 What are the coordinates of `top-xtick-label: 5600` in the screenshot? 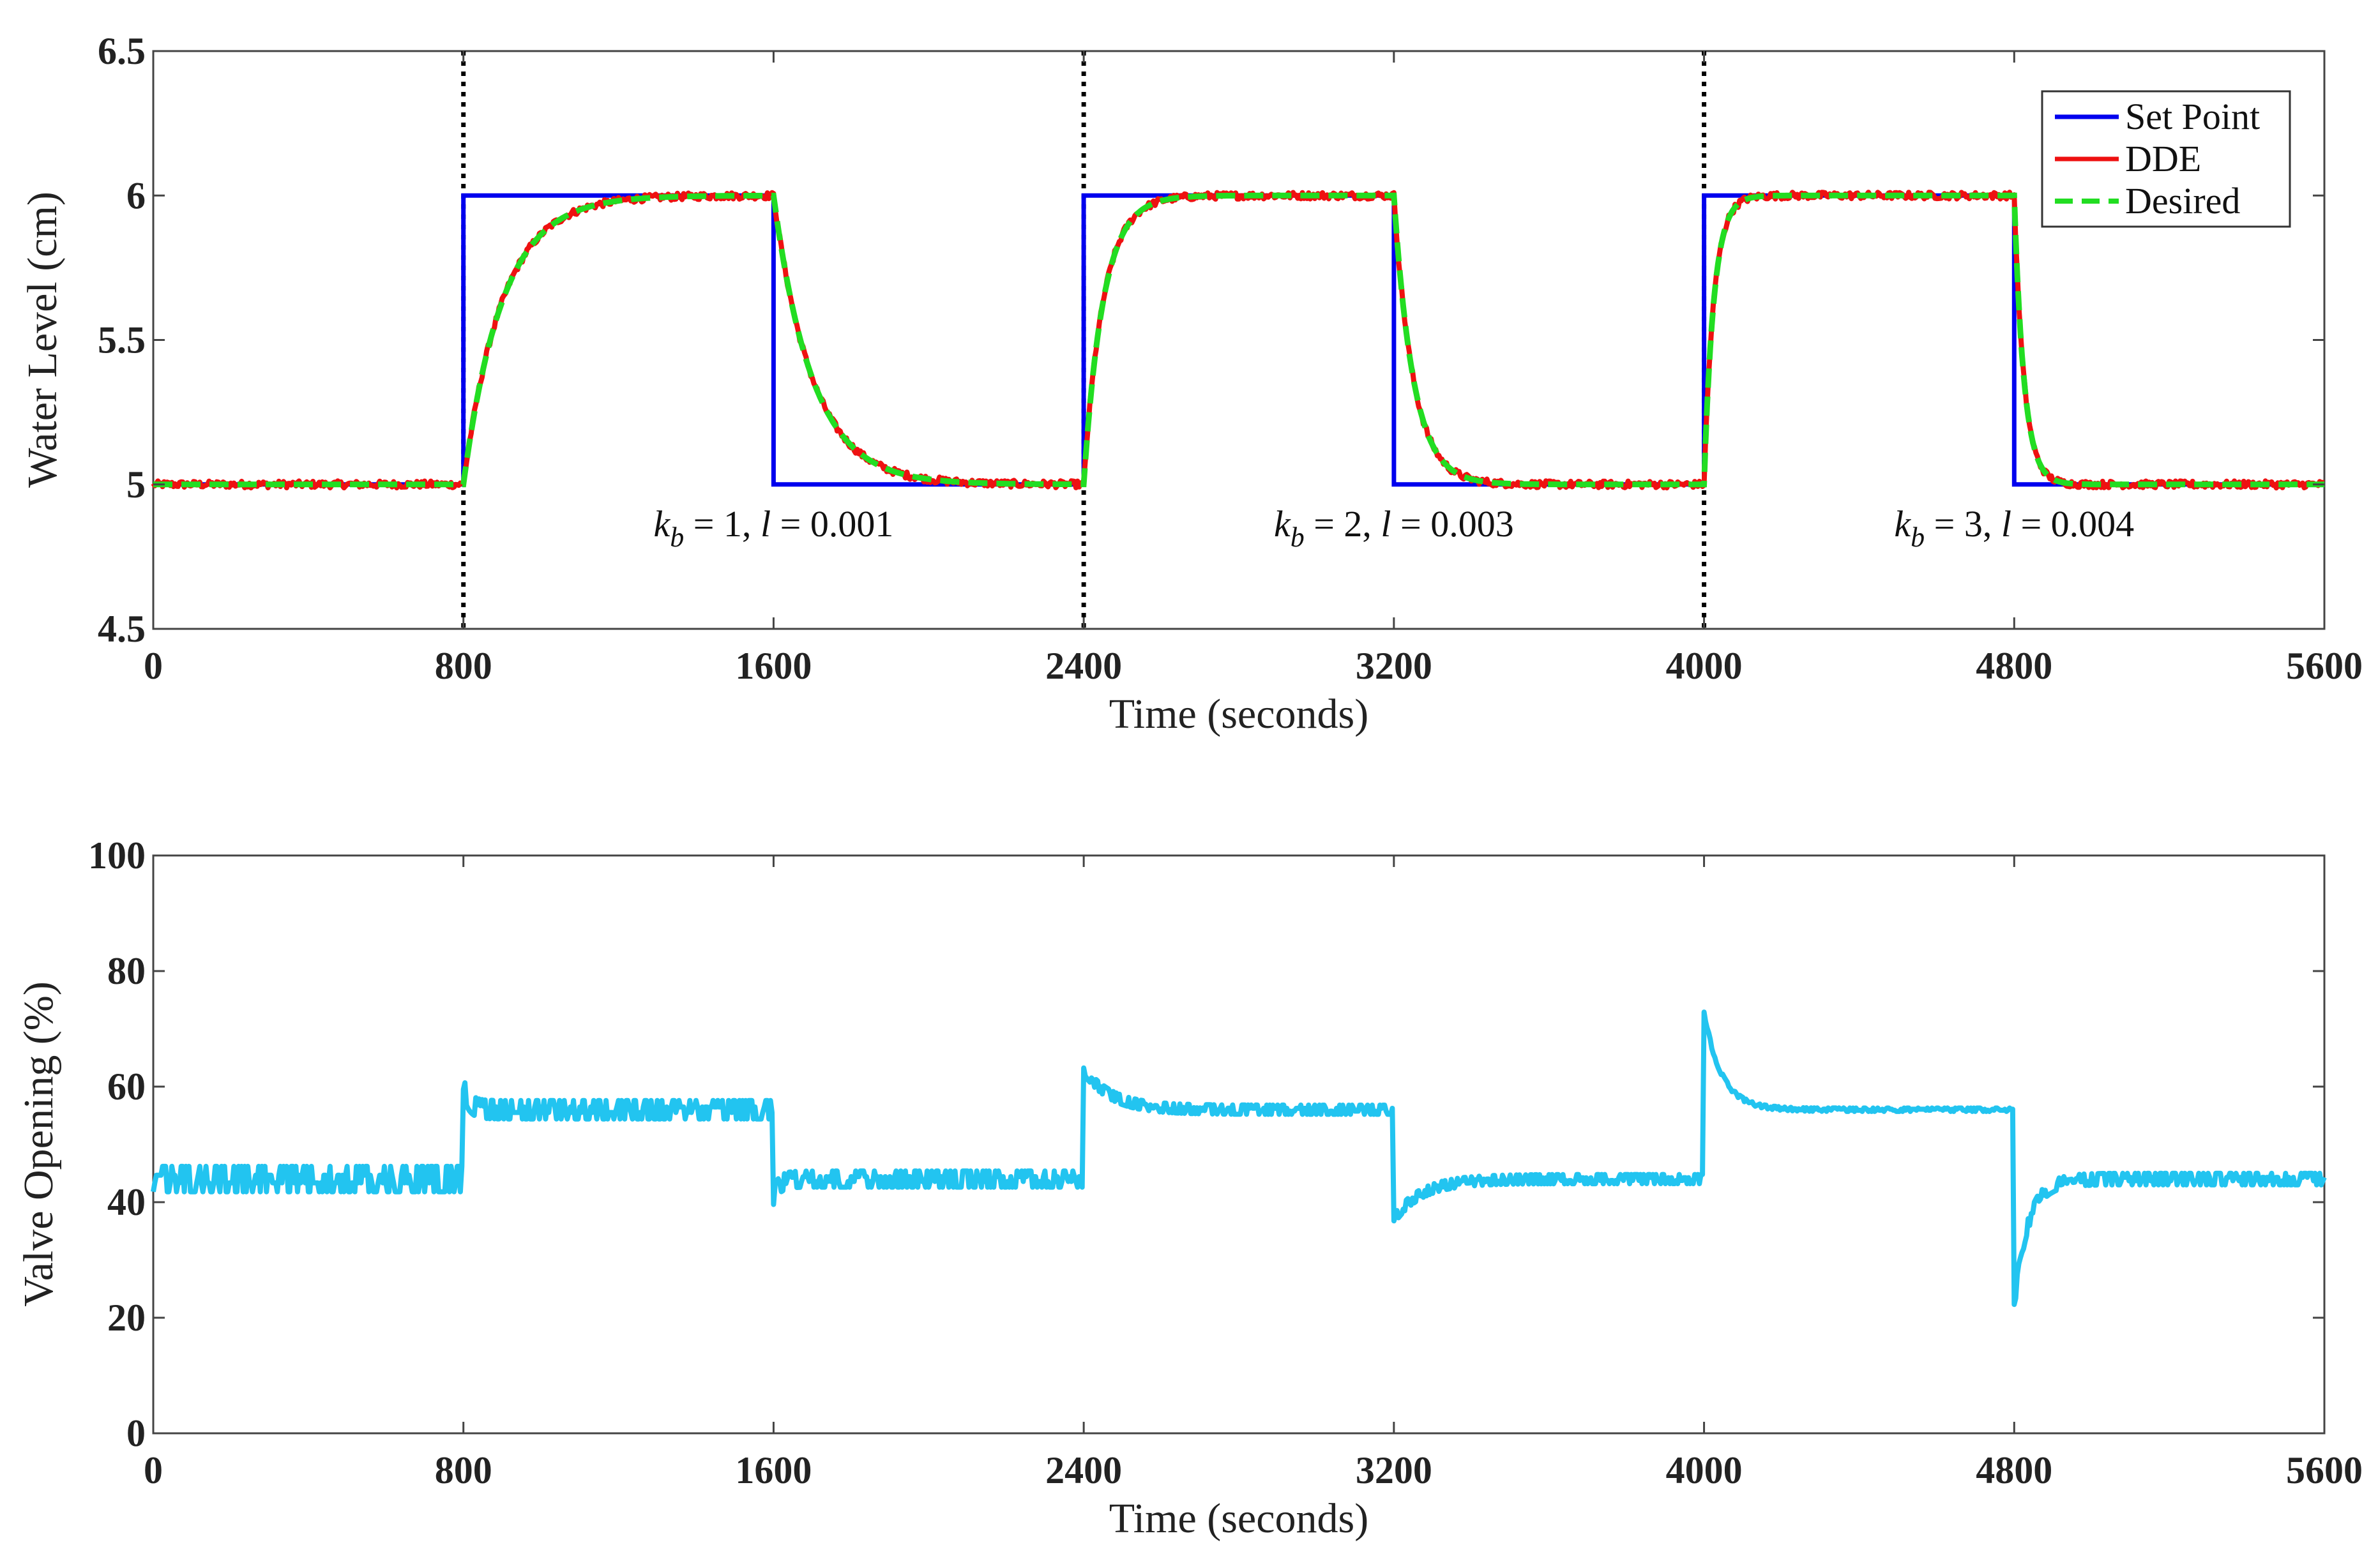 It's located at (2324, 666).